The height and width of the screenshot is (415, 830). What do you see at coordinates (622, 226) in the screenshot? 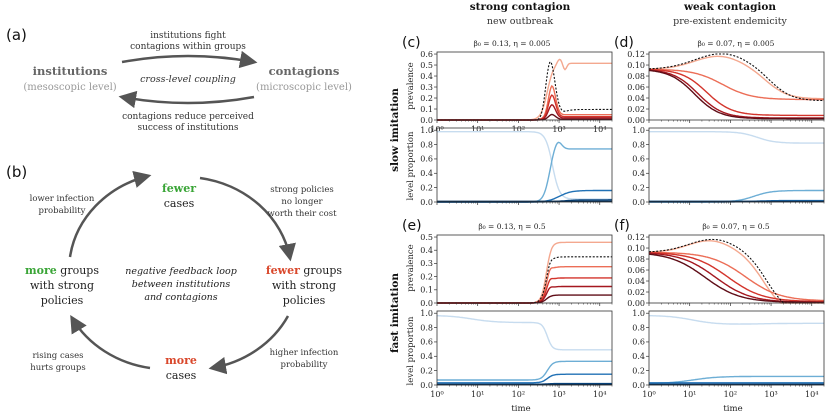
I see `panel-f-letter: (f)` at bounding box center [622, 226].